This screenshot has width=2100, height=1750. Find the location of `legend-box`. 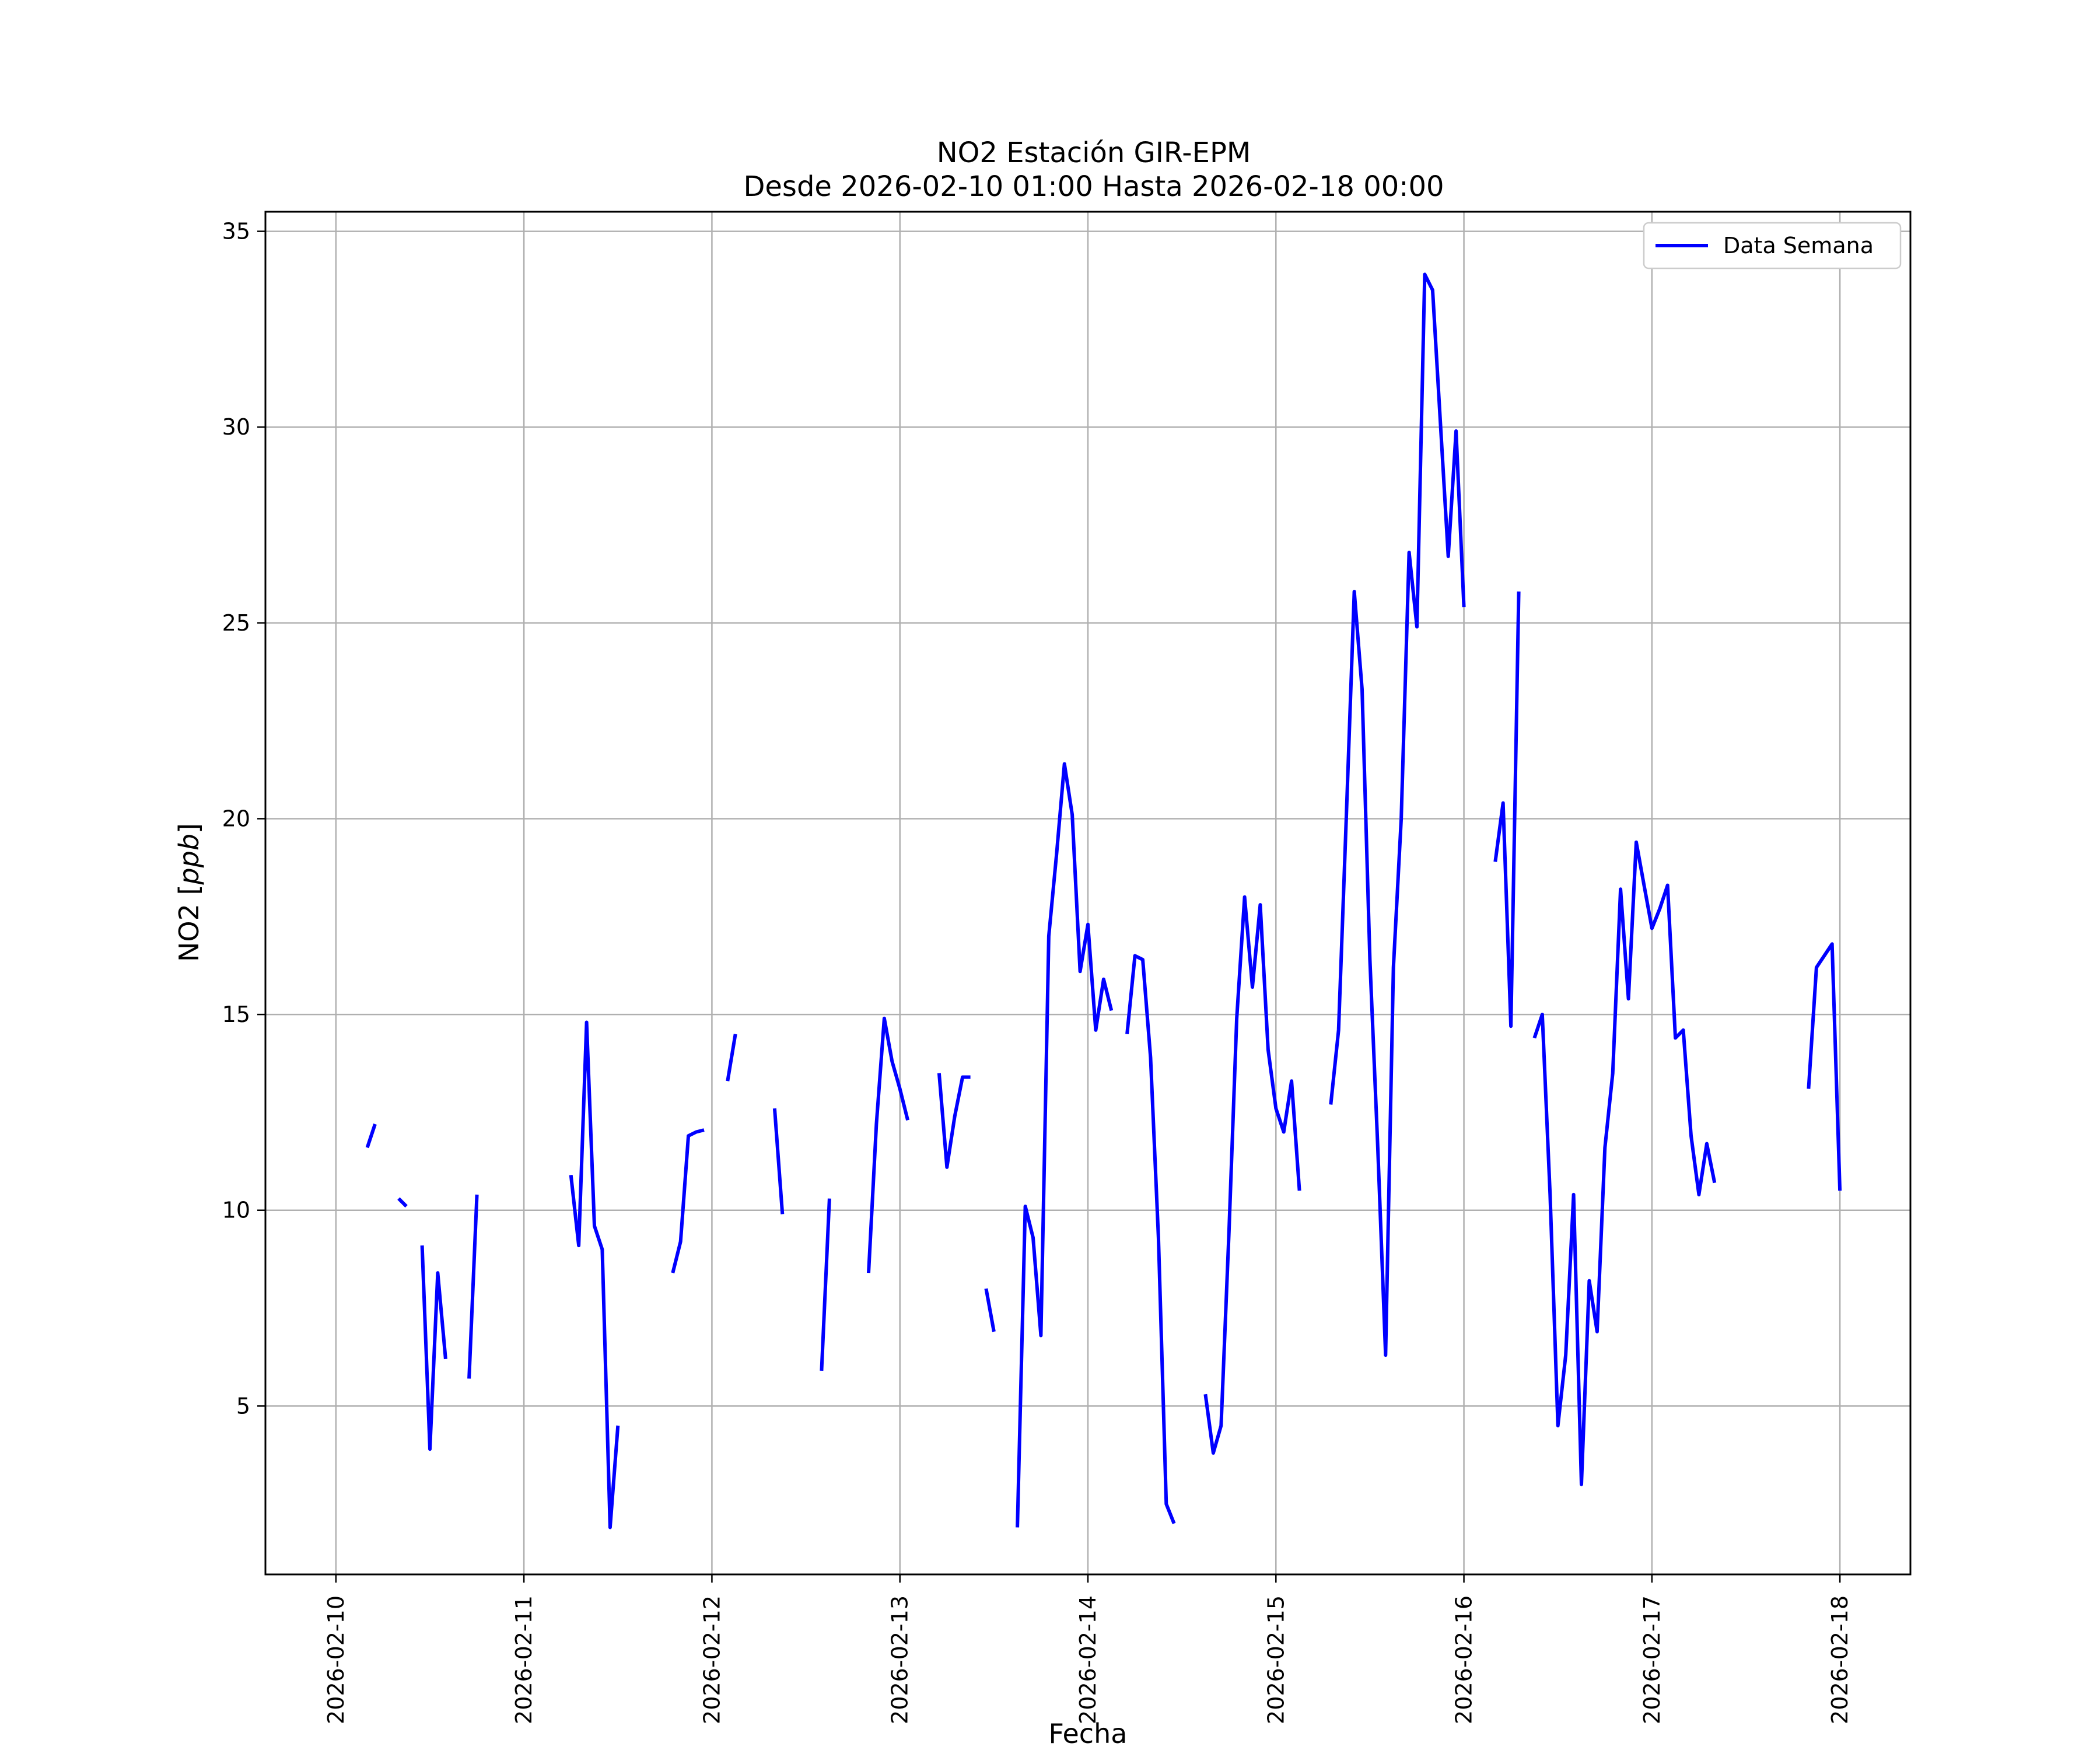

legend-box is located at coordinates (1772, 246).